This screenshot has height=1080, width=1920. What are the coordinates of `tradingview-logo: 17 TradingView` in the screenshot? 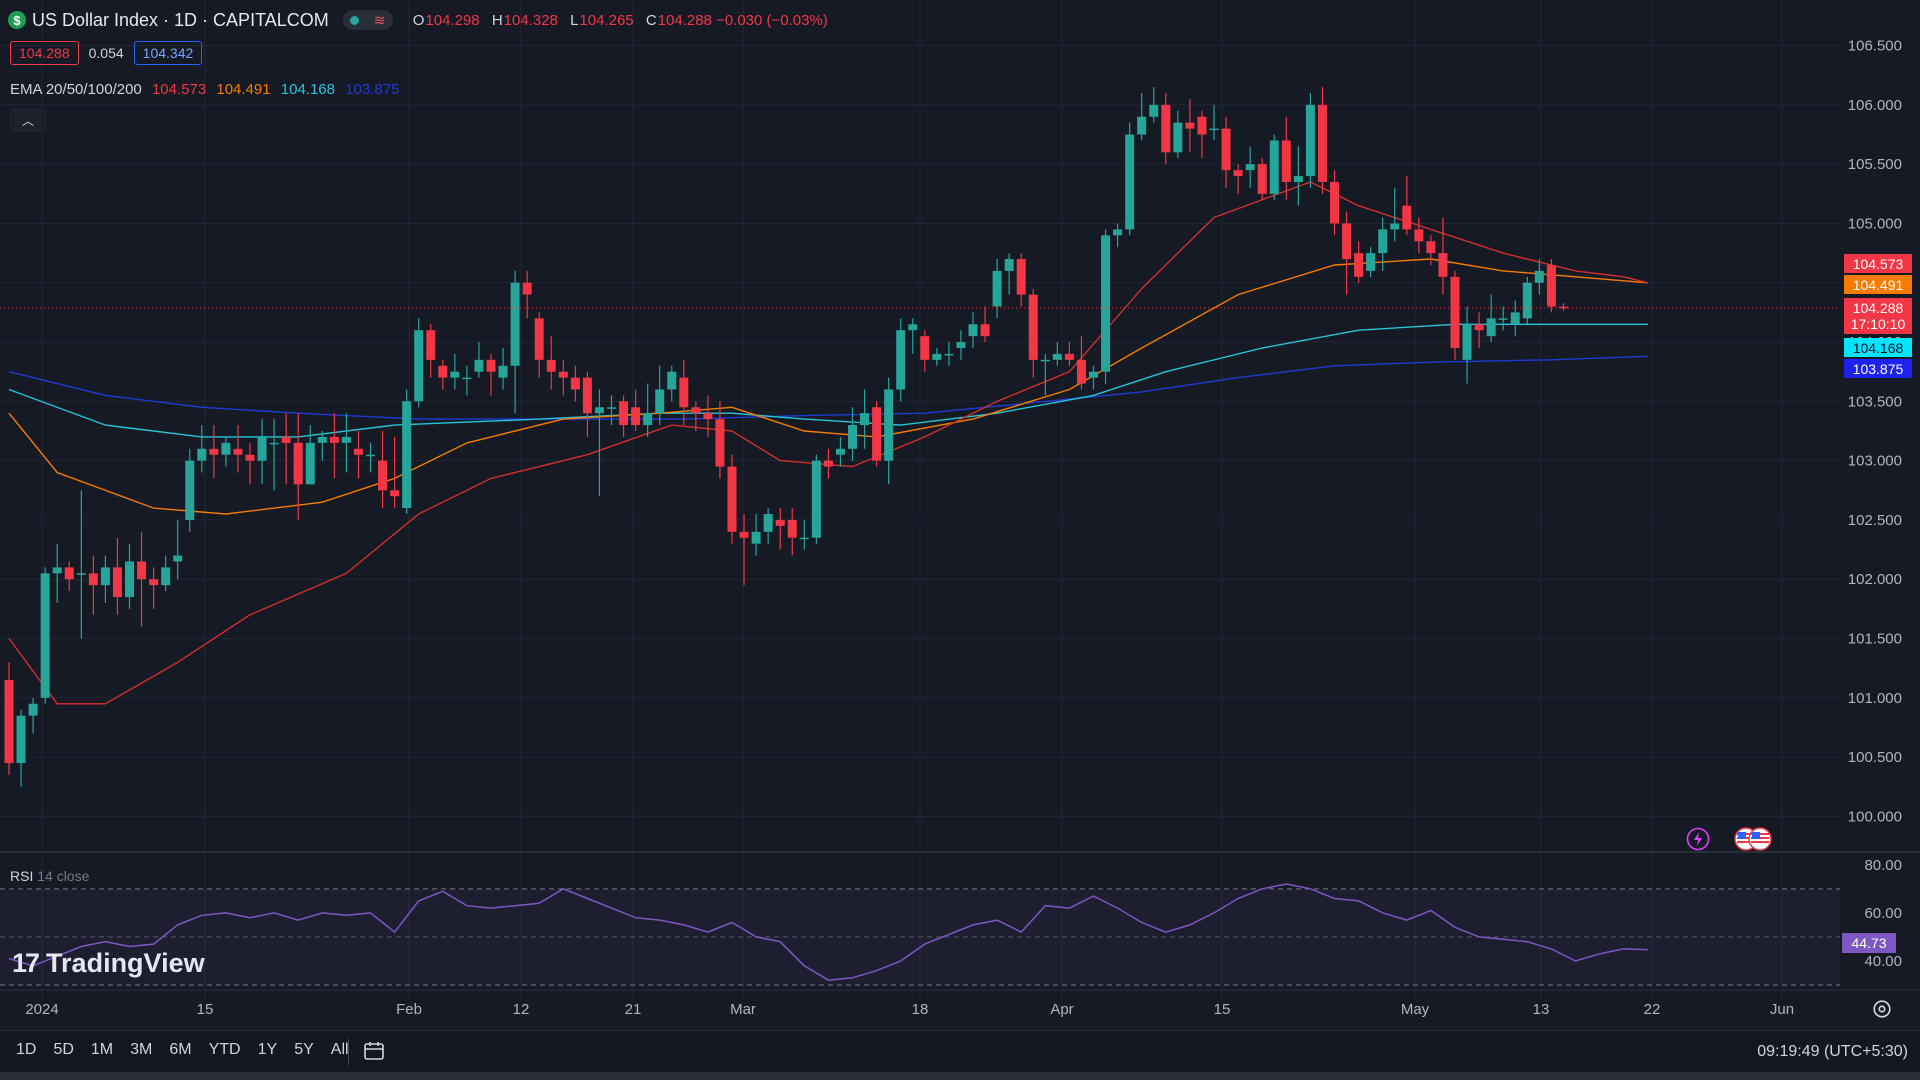 It's located at (108, 963).